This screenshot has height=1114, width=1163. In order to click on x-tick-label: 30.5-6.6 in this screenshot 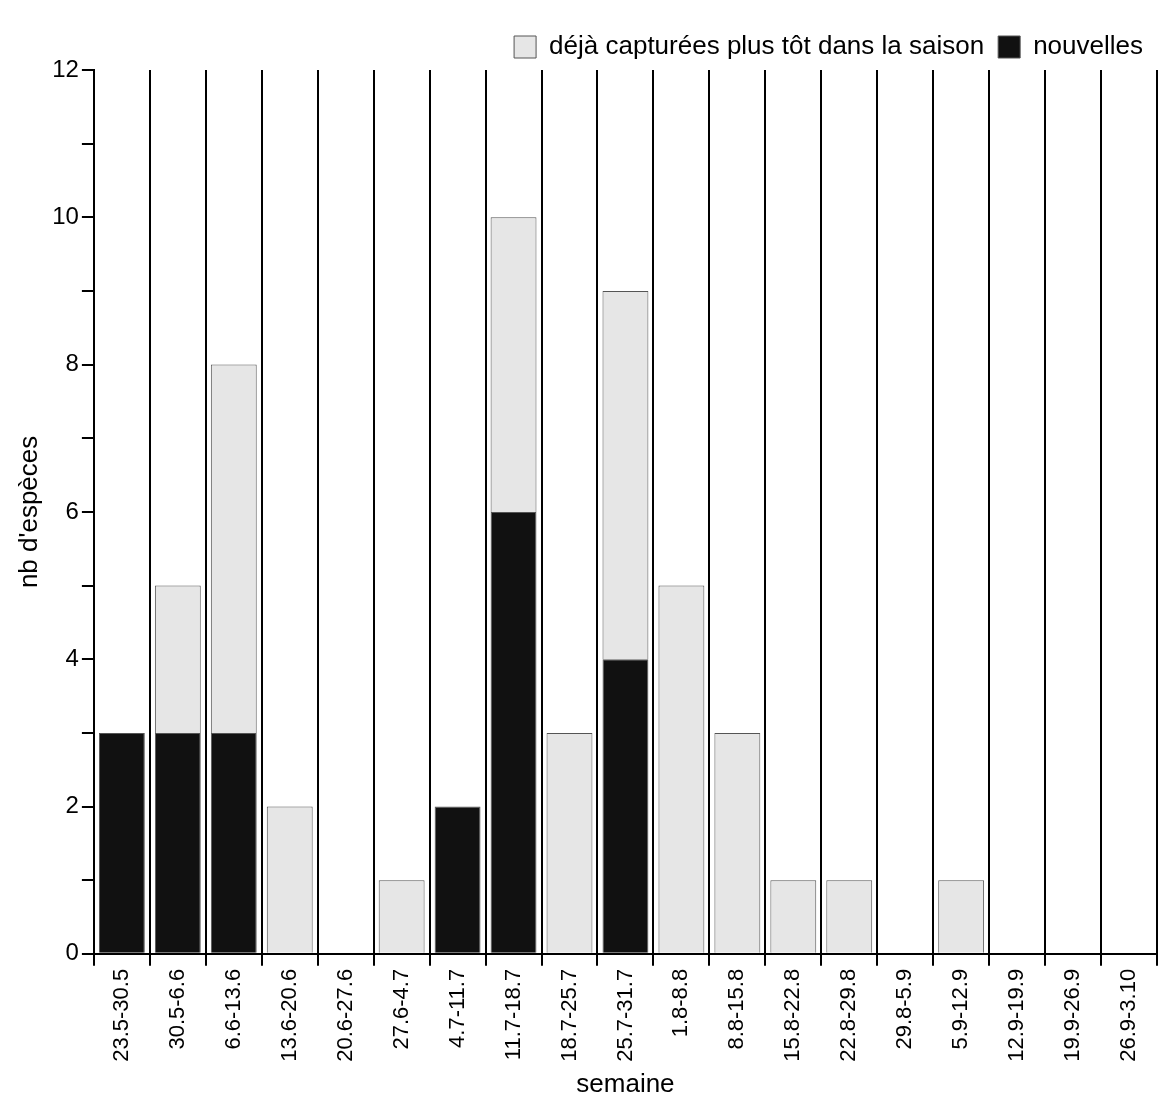, I will do `click(176, 1009)`.